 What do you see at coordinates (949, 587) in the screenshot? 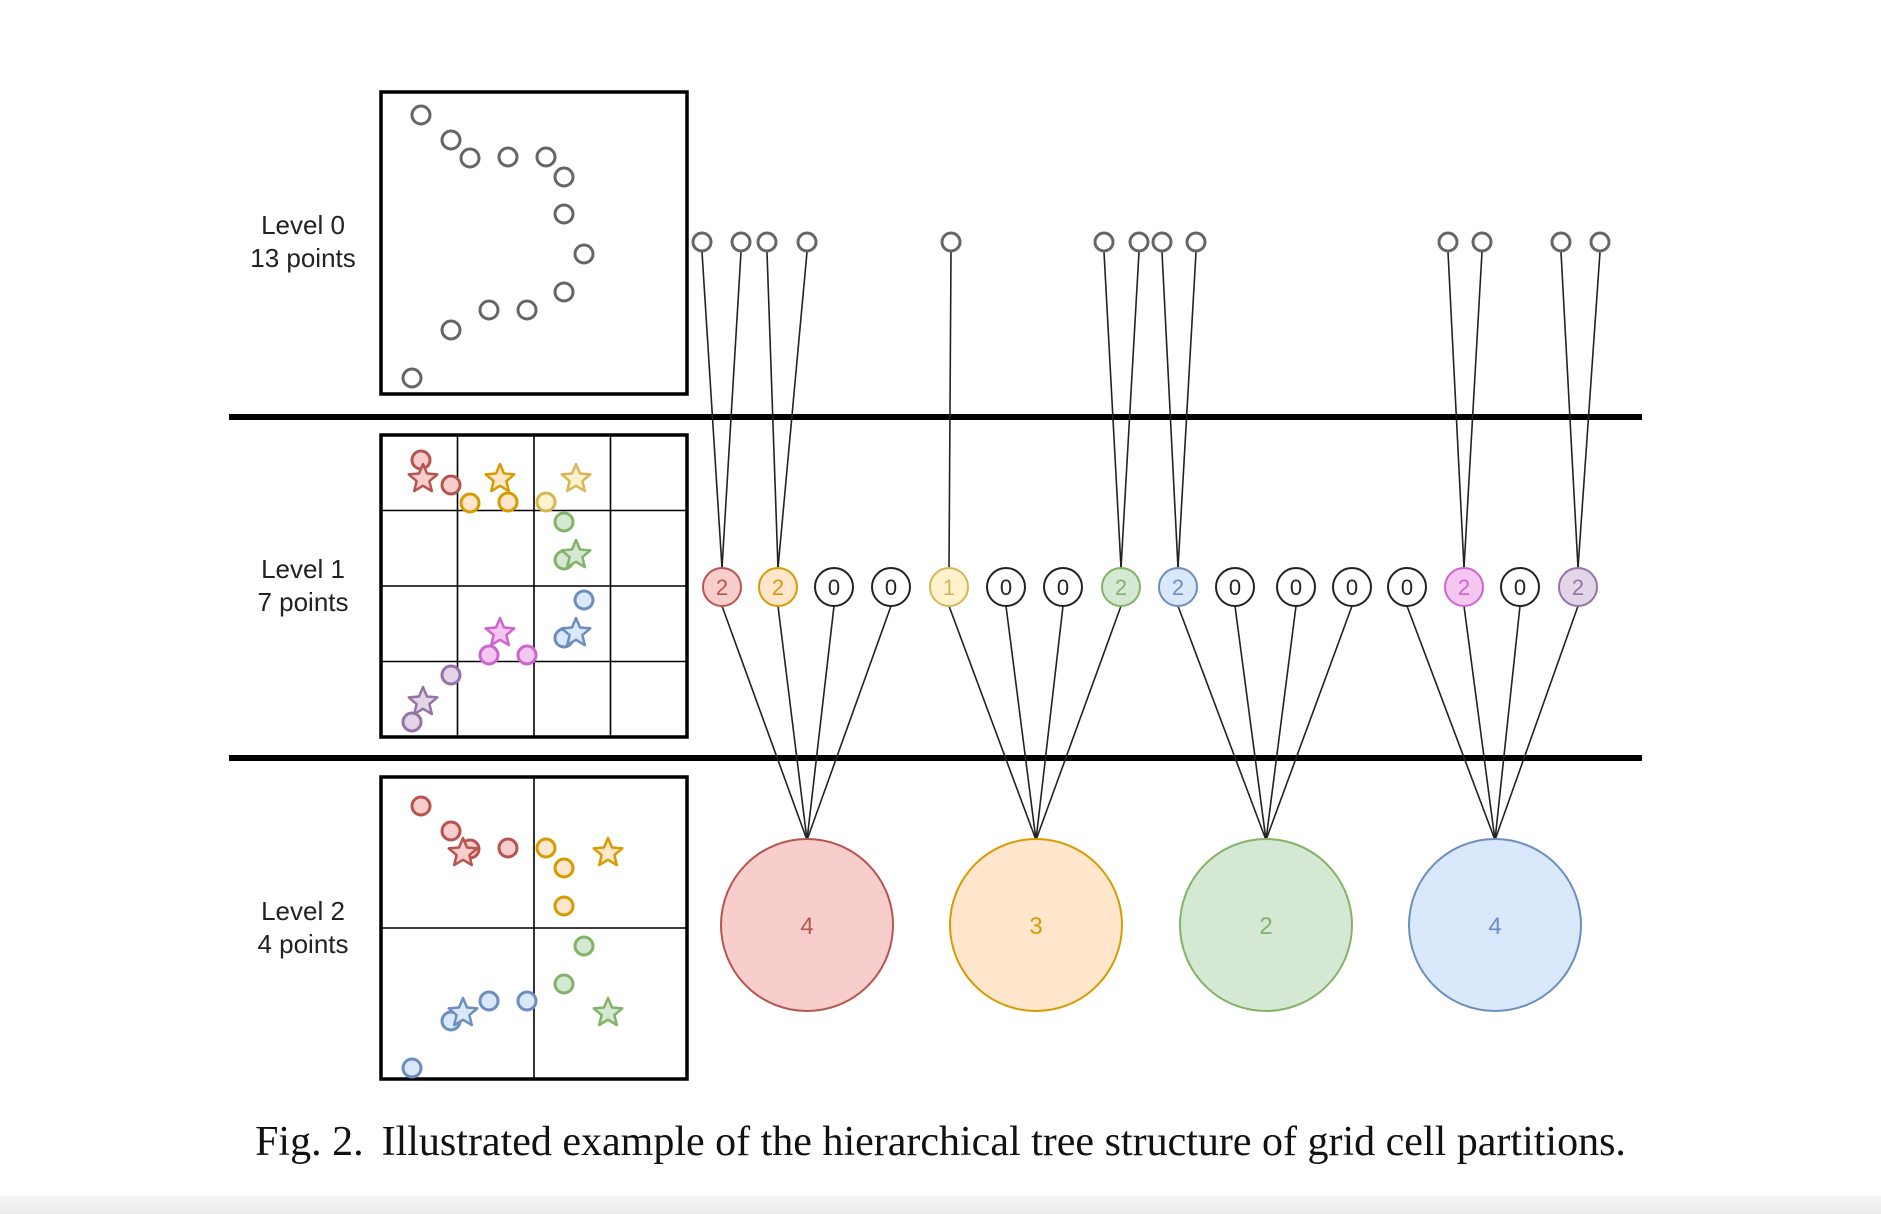
I see `level-1-node-count: 1` at bounding box center [949, 587].